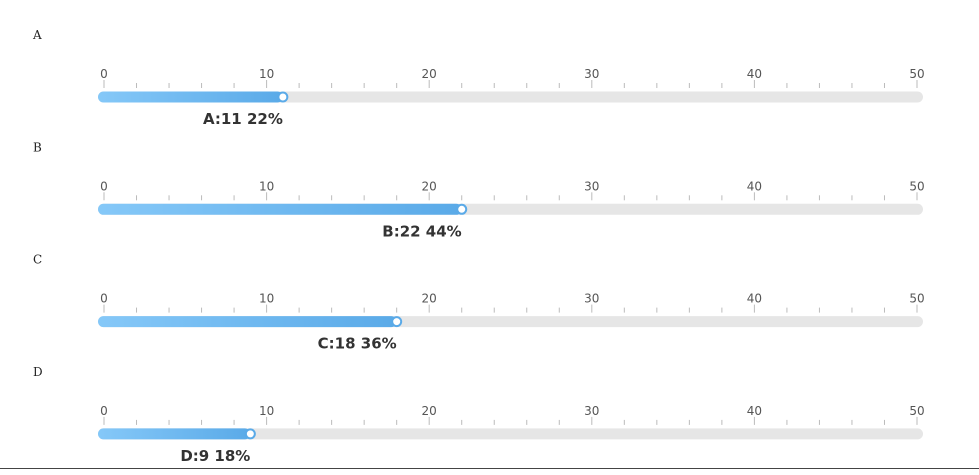  What do you see at coordinates (37, 260) in the screenshot?
I see `row-label: C` at bounding box center [37, 260].